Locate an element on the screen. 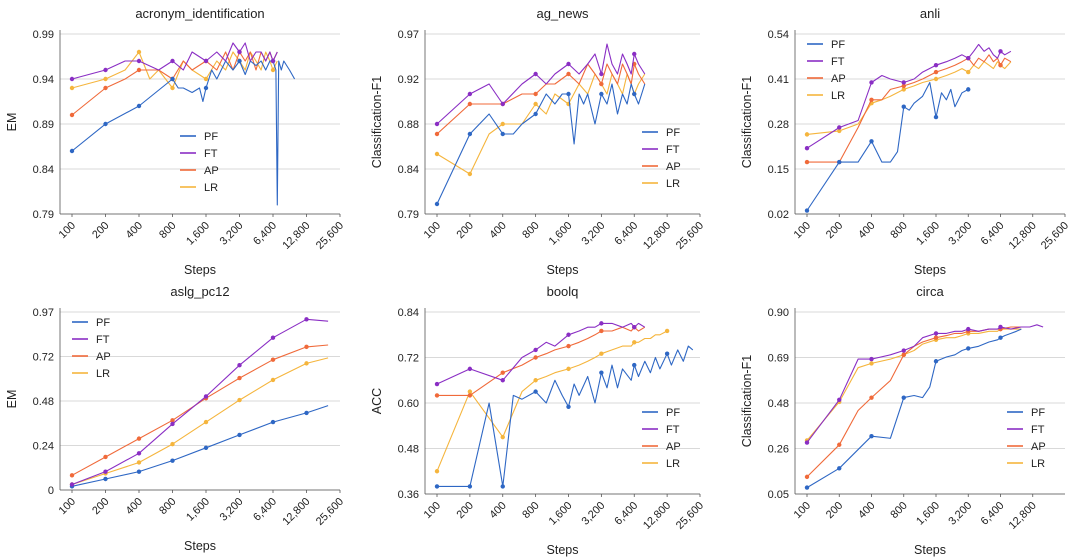 The image size is (1080, 557). chart-title: ag_news is located at coordinates (562, 13).